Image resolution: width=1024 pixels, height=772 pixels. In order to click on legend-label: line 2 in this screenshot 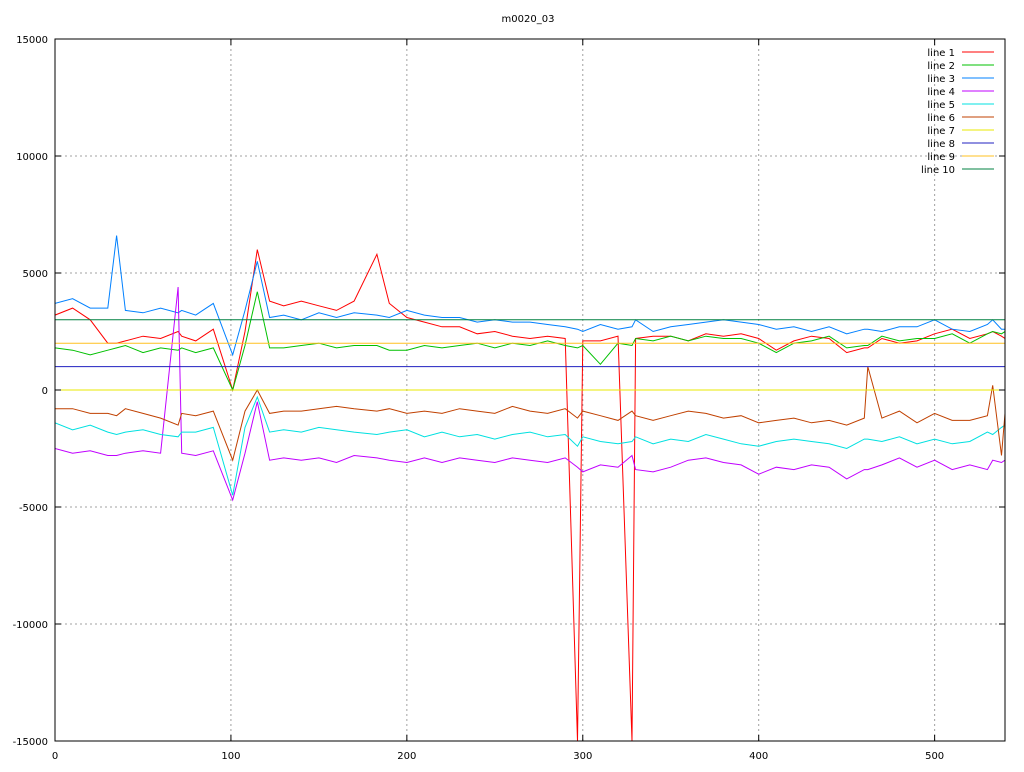, I will do `click(941, 66)`.